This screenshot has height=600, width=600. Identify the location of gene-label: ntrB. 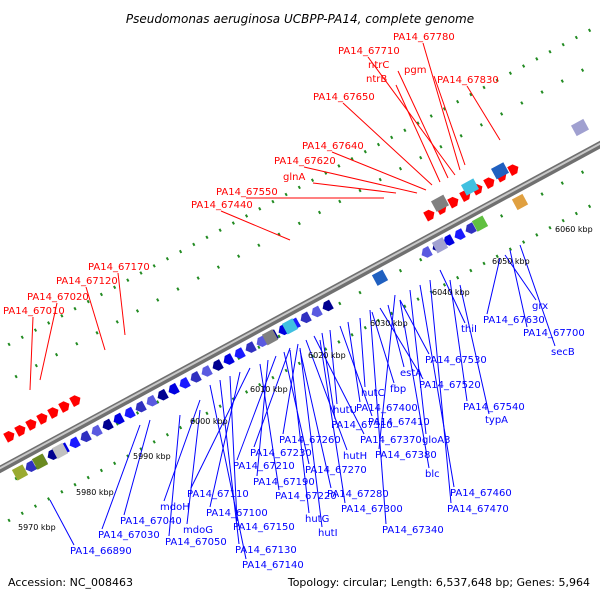
(376, 79).